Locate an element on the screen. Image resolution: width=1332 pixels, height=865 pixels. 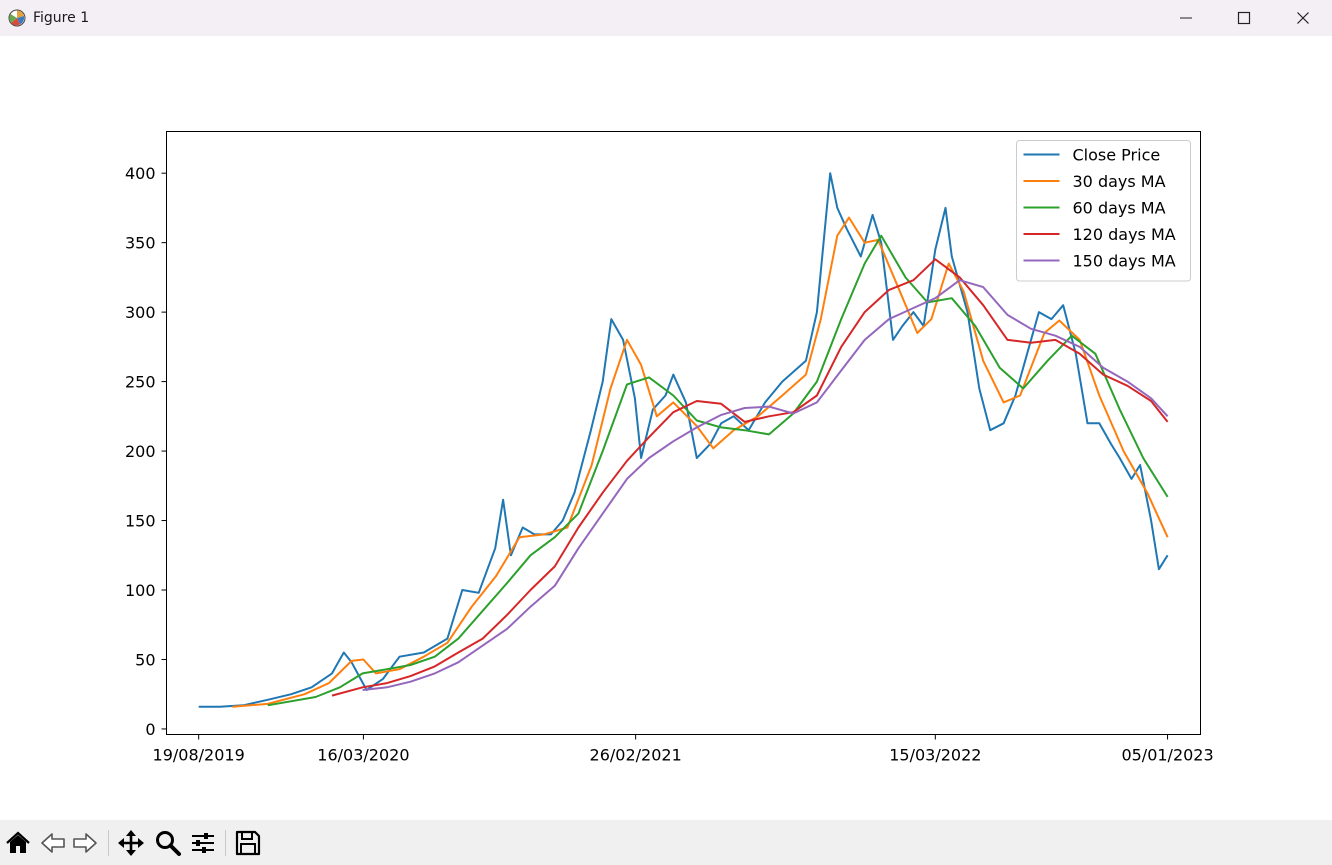
back-arrow-icon is located at coordinates (53, 843).